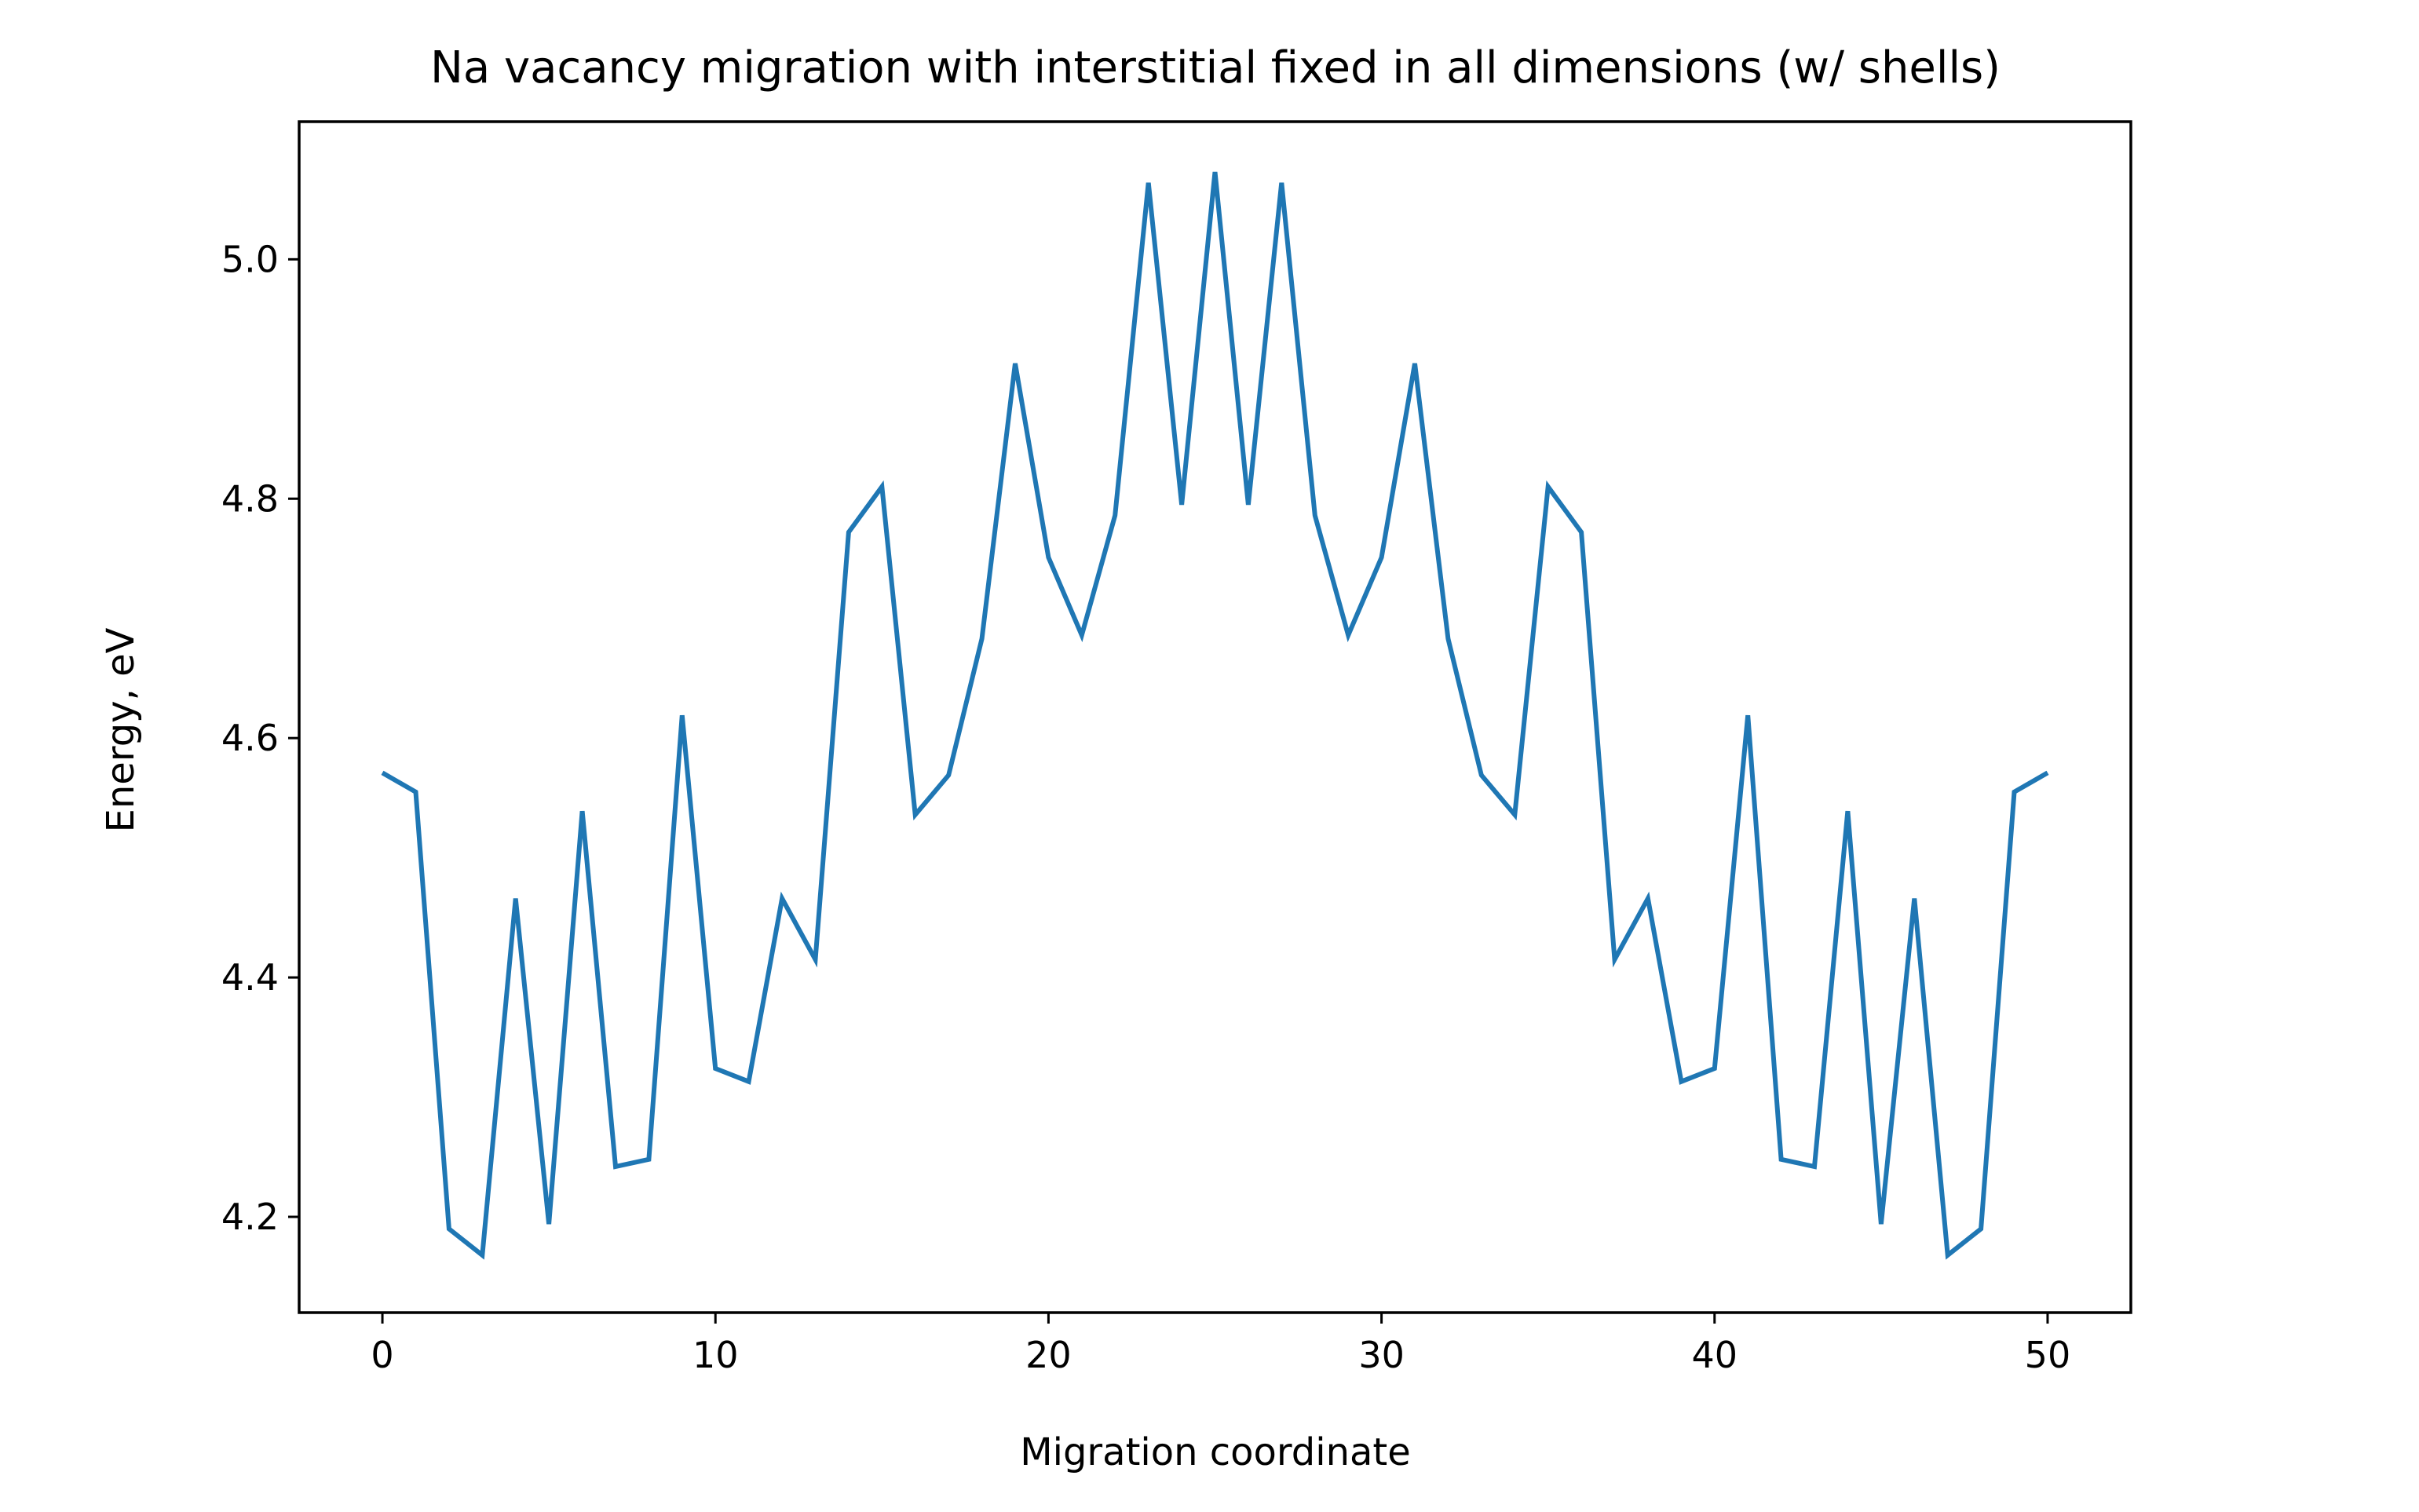 This screenshot has width=2419, height=1512. I want to click on x-tick-label: 20, so click(1048, 1355).